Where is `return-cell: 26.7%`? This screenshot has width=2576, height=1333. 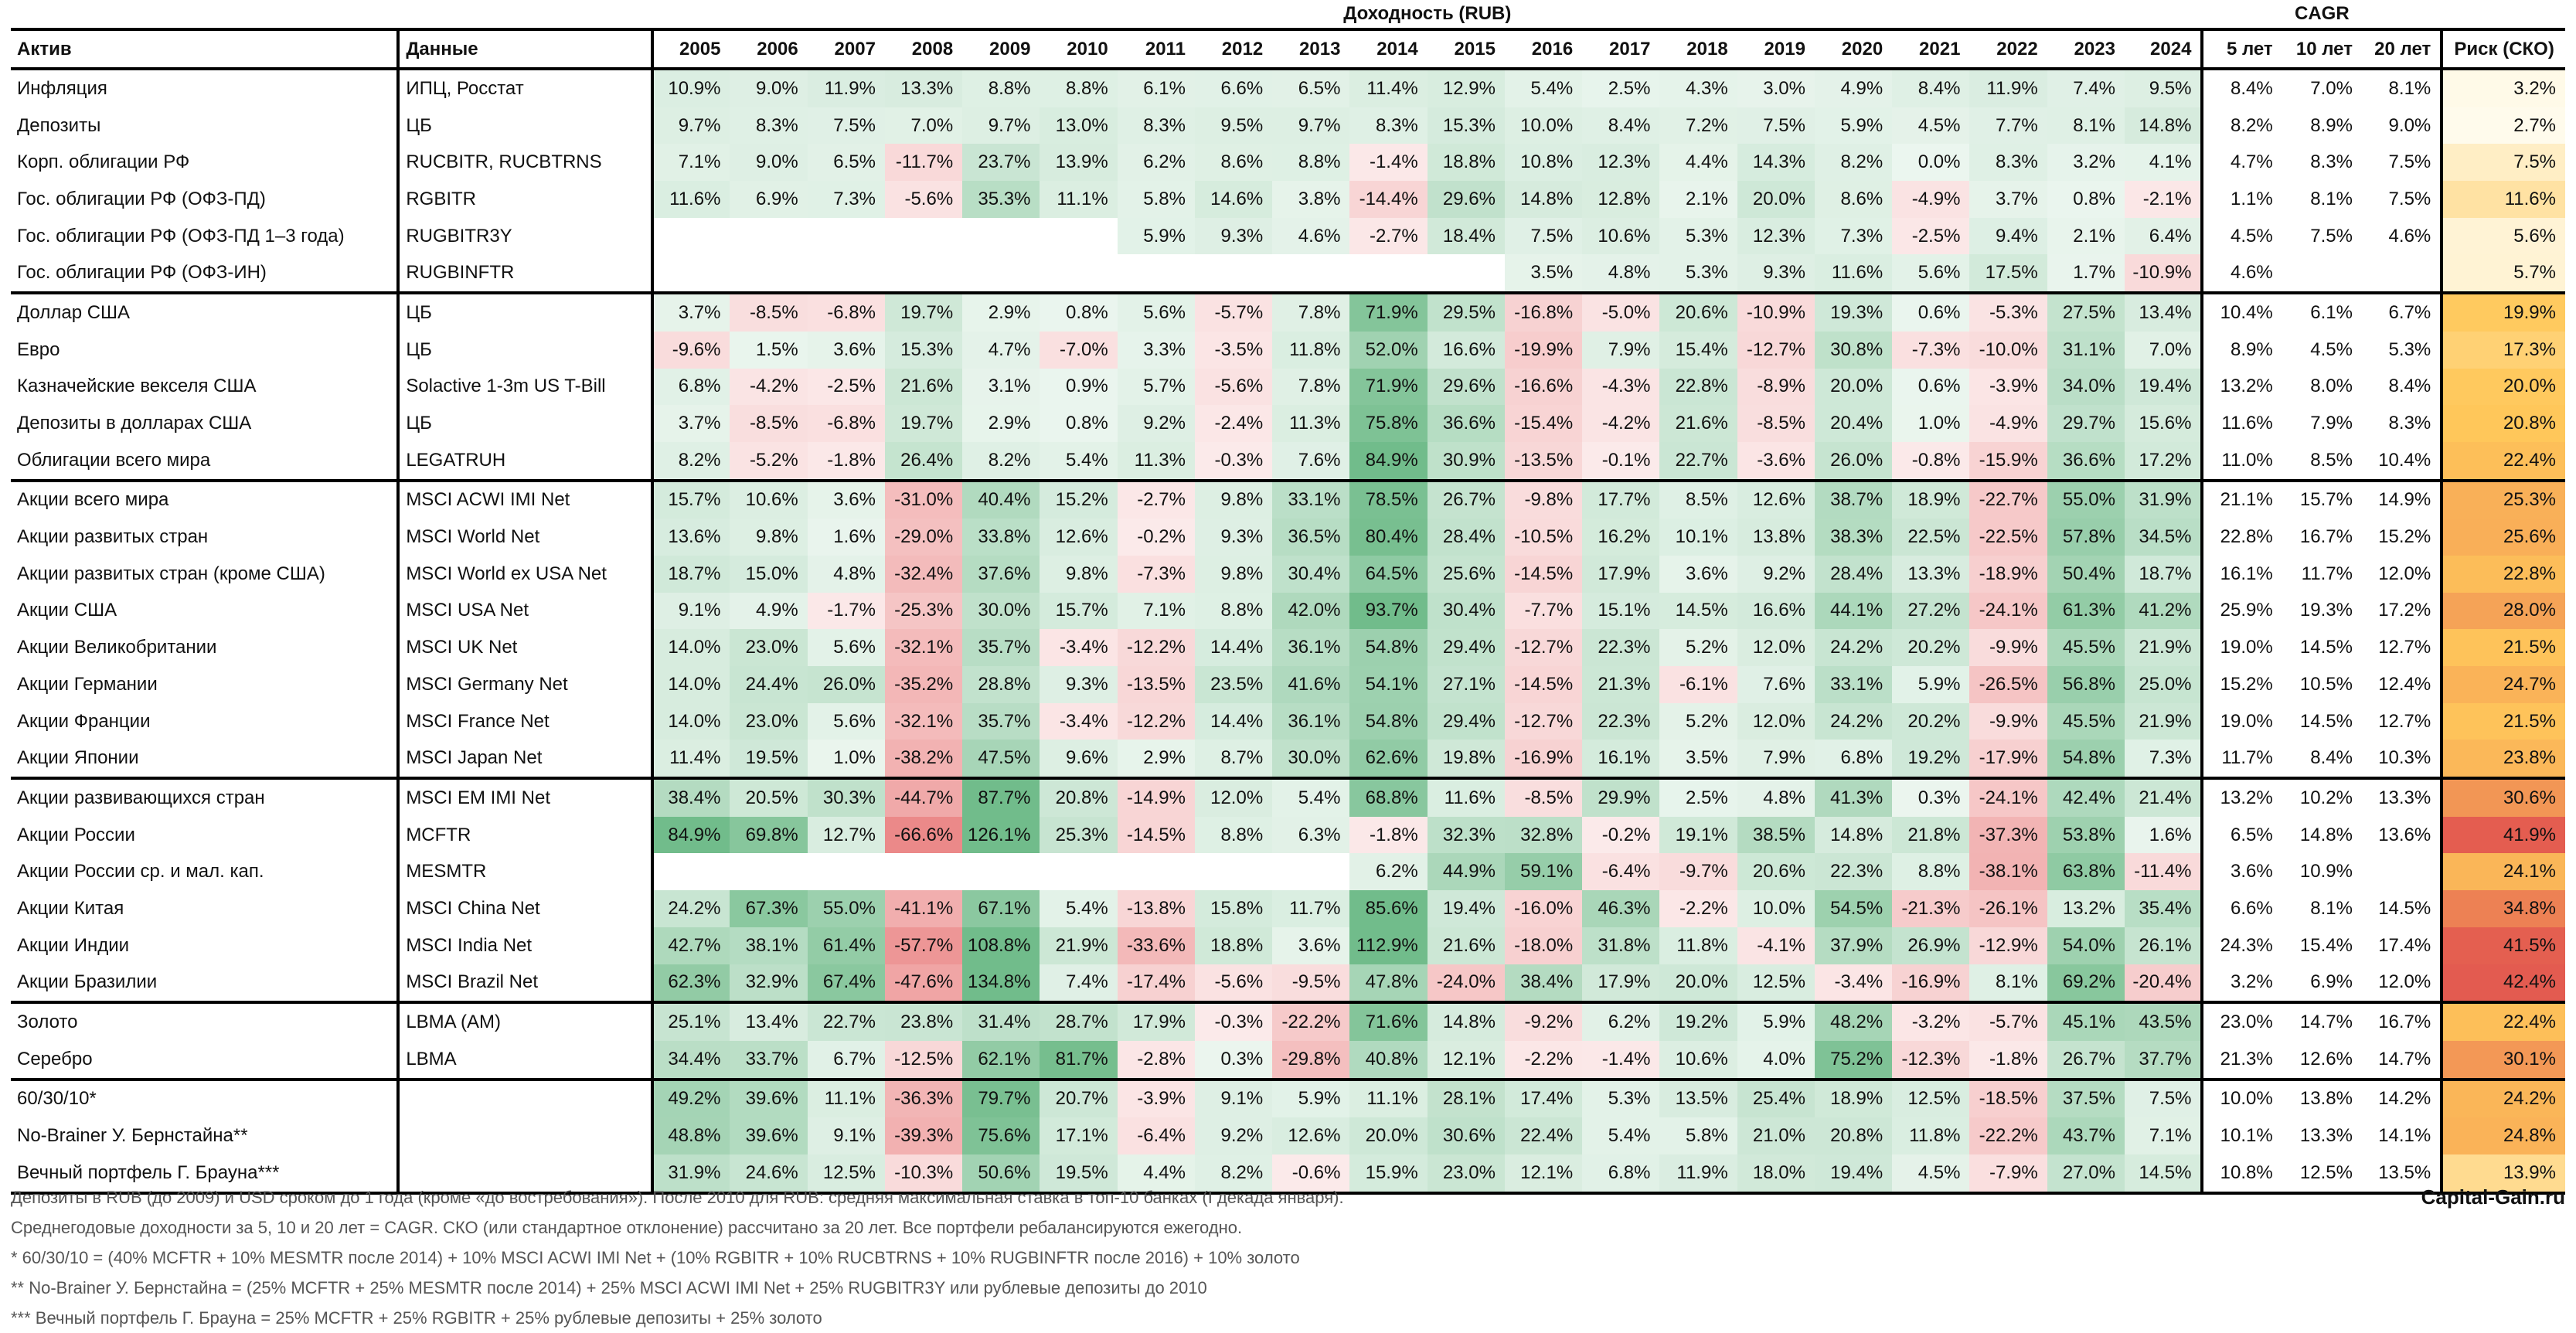
return-cell: 26.7% is located at coordinates (1466, 498).